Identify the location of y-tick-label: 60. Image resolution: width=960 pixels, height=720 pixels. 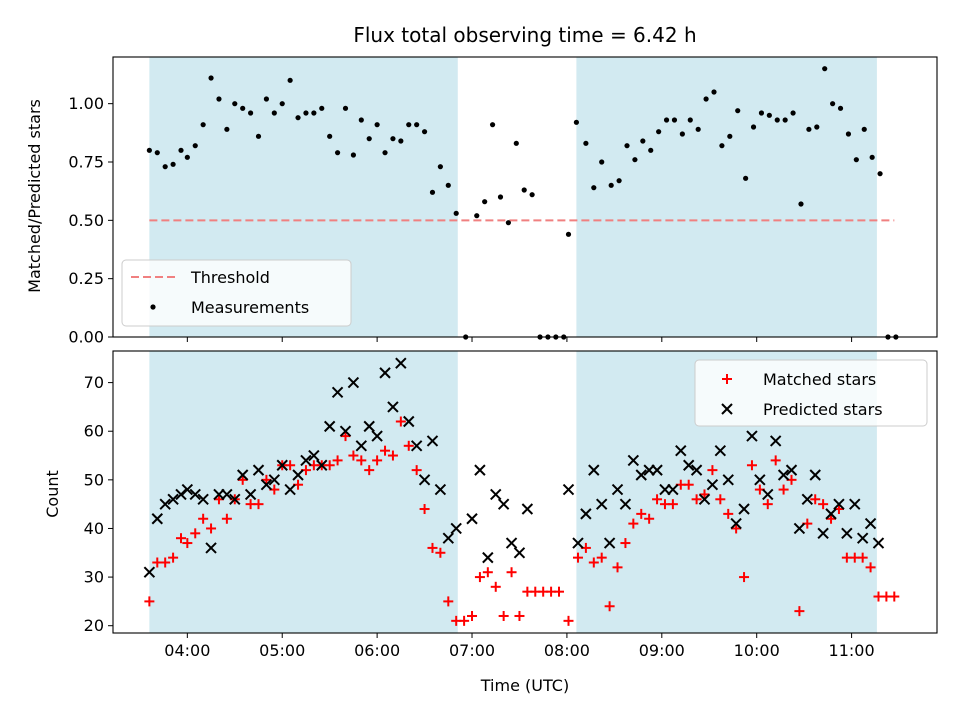
(94, 431).